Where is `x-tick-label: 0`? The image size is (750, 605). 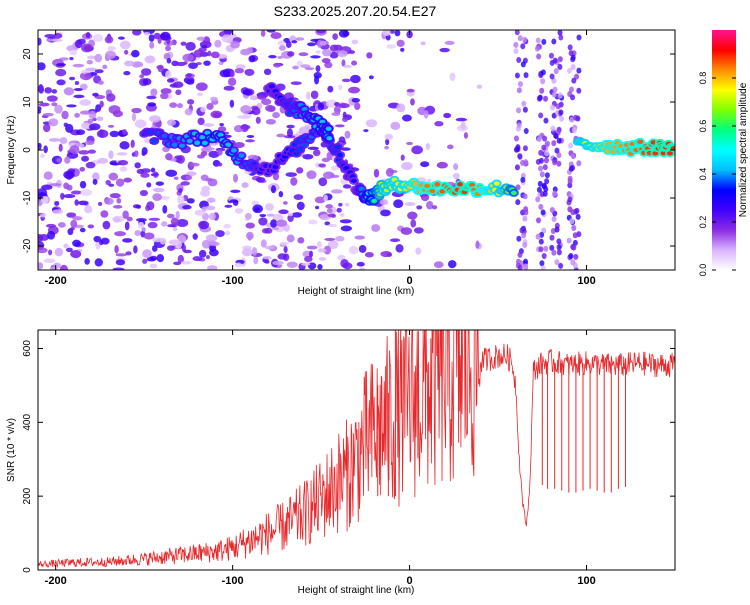
x-tick-label: 0 is located at coordinates (410, 281).